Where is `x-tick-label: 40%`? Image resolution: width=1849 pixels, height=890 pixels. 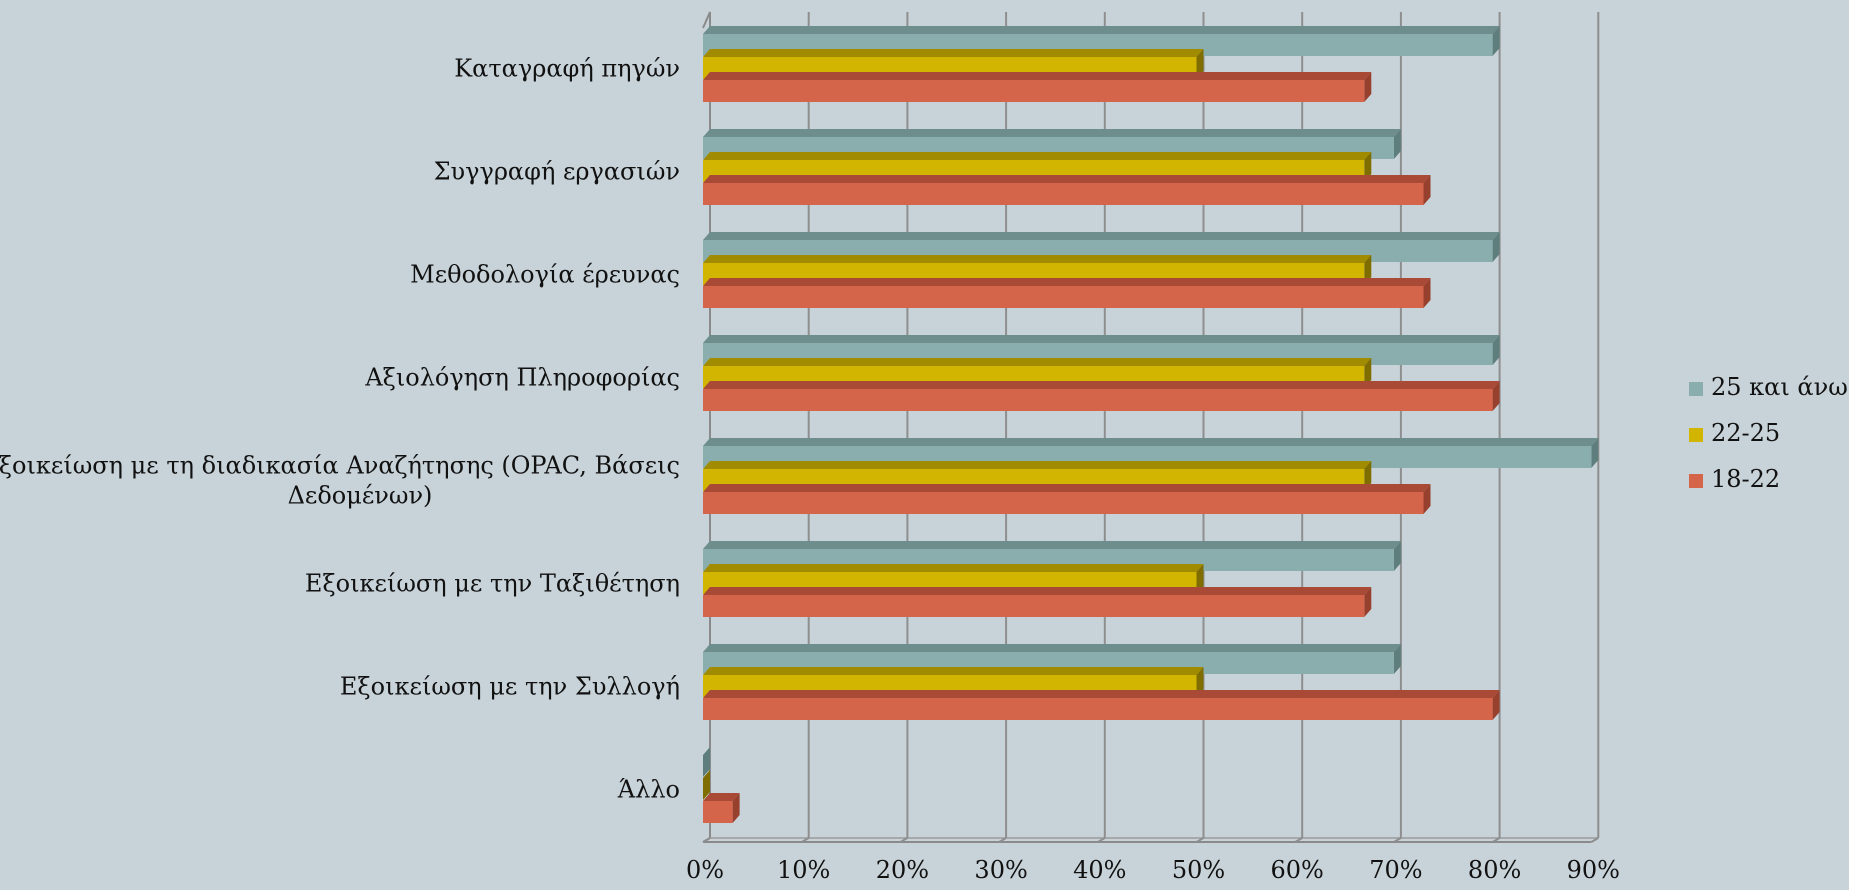
x-tick-label: 40% is located at coordinates (1099, 870).